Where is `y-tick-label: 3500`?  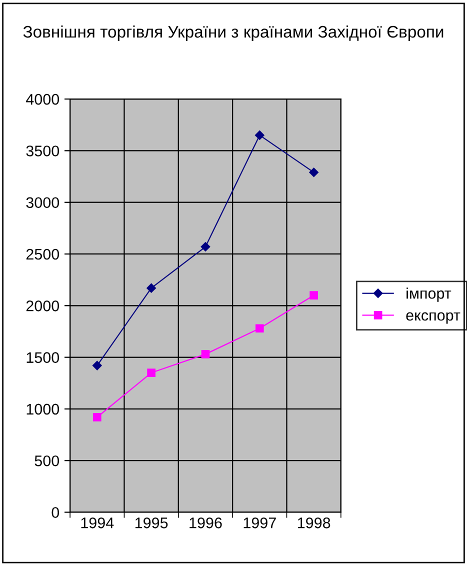
y-tick-label: 3500 is located at coordinates (43, 151).